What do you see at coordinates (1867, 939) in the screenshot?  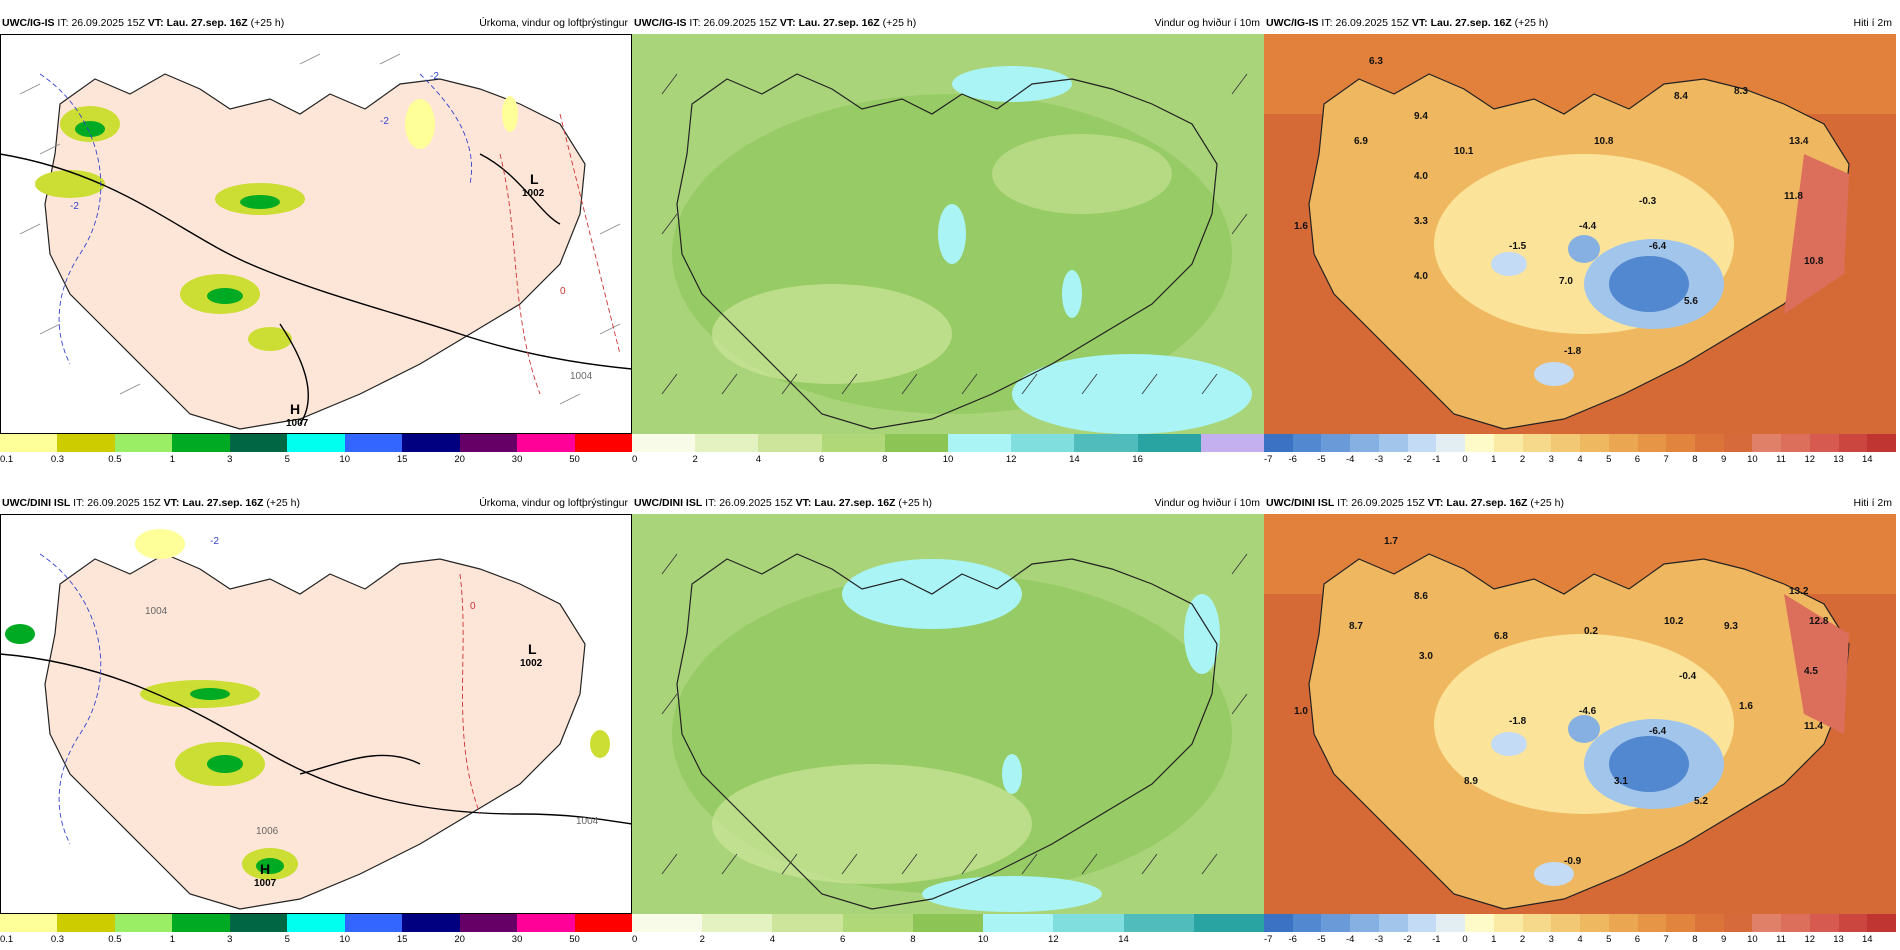 I see `colorbar-tick-label: 14` at bounding box center [1867, 939].